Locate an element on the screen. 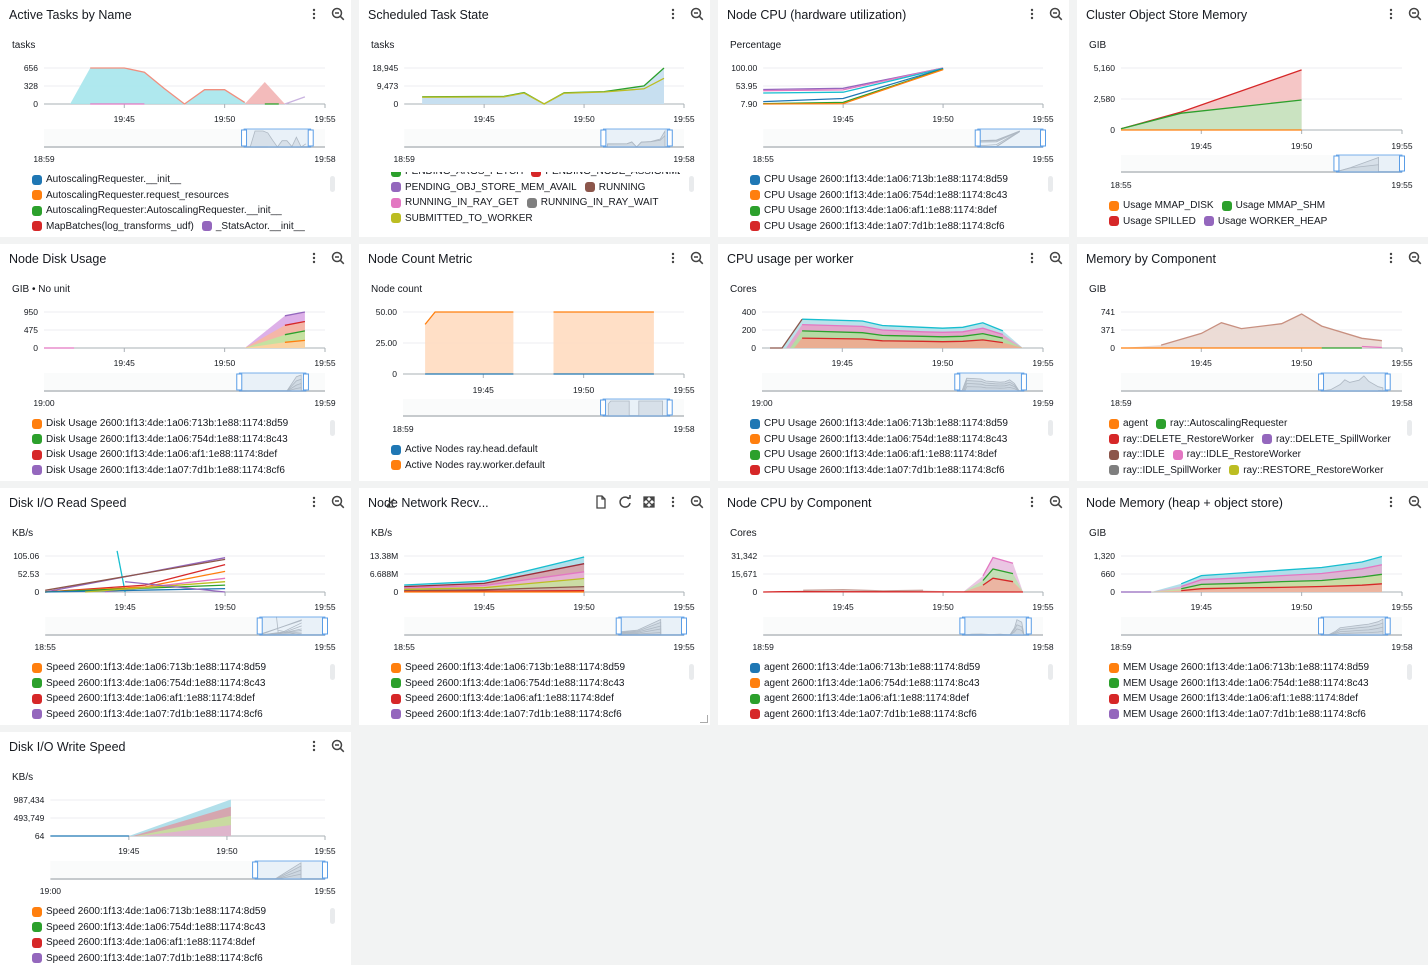 The width and height of the screenshot is (1428, 965). refresh-icon is located at coordinates (625, 502).